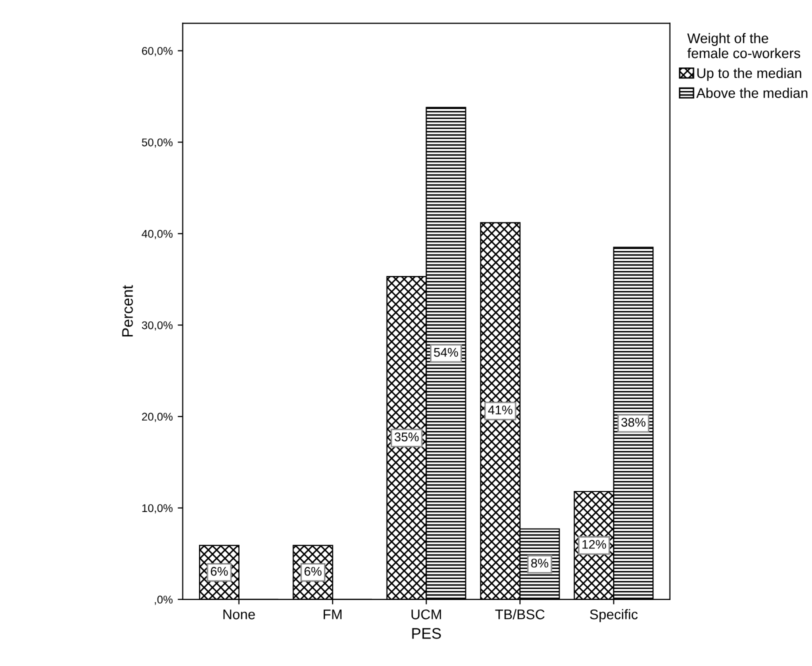 This screenshot has width=812, height=666. What do you see at coordinates (594, 544) in the screenshot?
I see `data-label: 12%` at bounding box center [594, 544].